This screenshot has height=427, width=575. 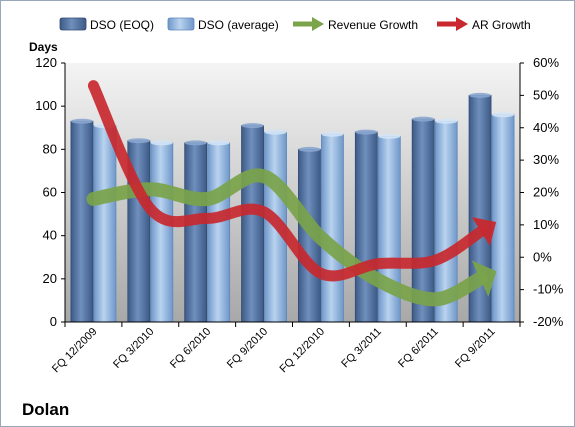 I want to click on y-left-tick-label: 0, so click(x=53, y=321).